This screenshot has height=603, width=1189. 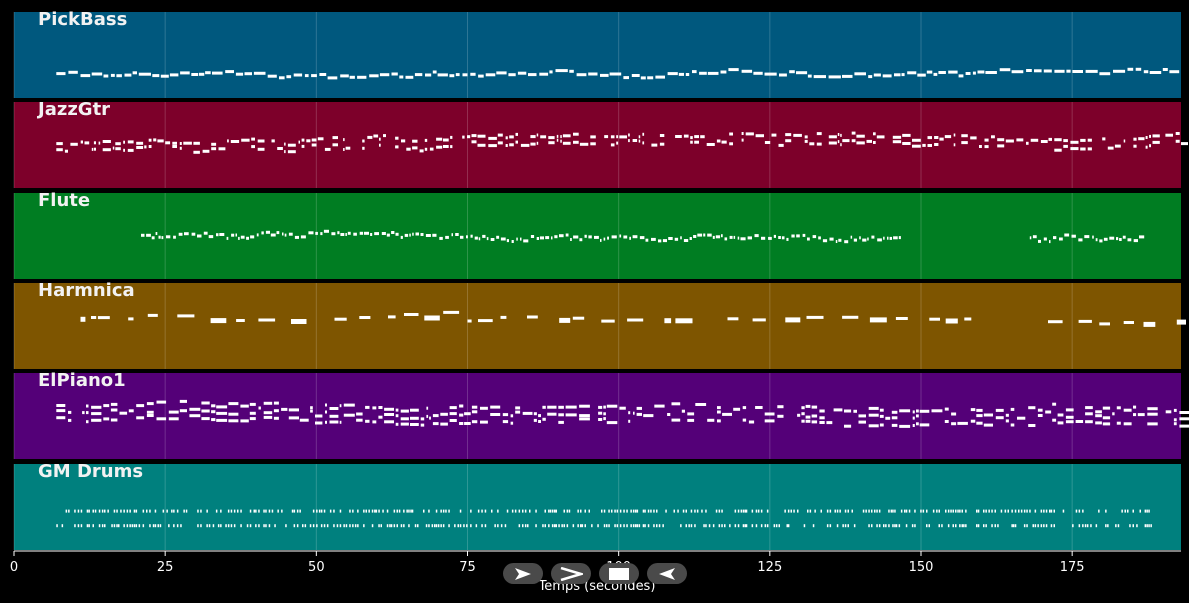 I want to click on x-tick-label: 75, so click(x=467, y=567).